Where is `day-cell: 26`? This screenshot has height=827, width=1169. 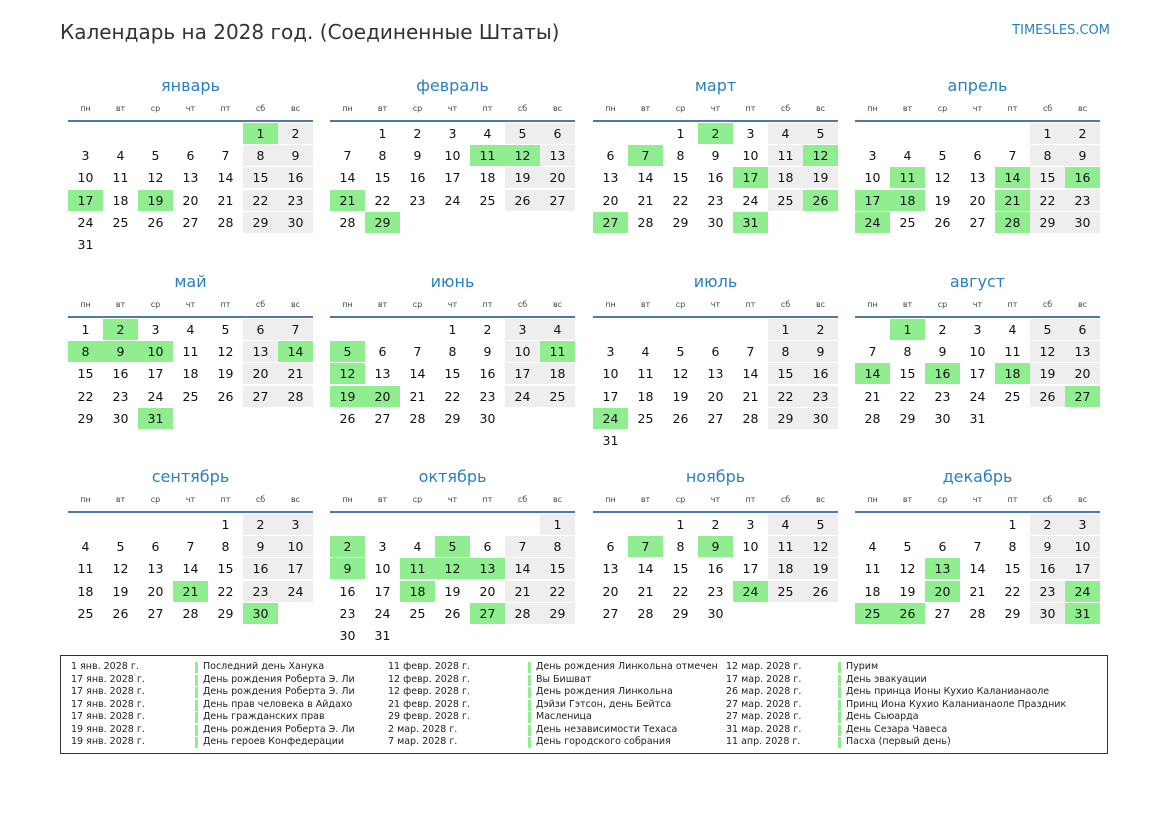
day-cell: 26 is located at coordinates (155, 222).